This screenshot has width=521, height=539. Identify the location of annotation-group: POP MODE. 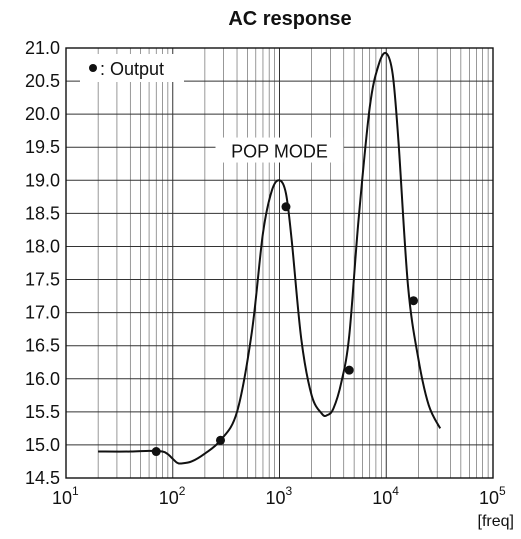
(279, 150).